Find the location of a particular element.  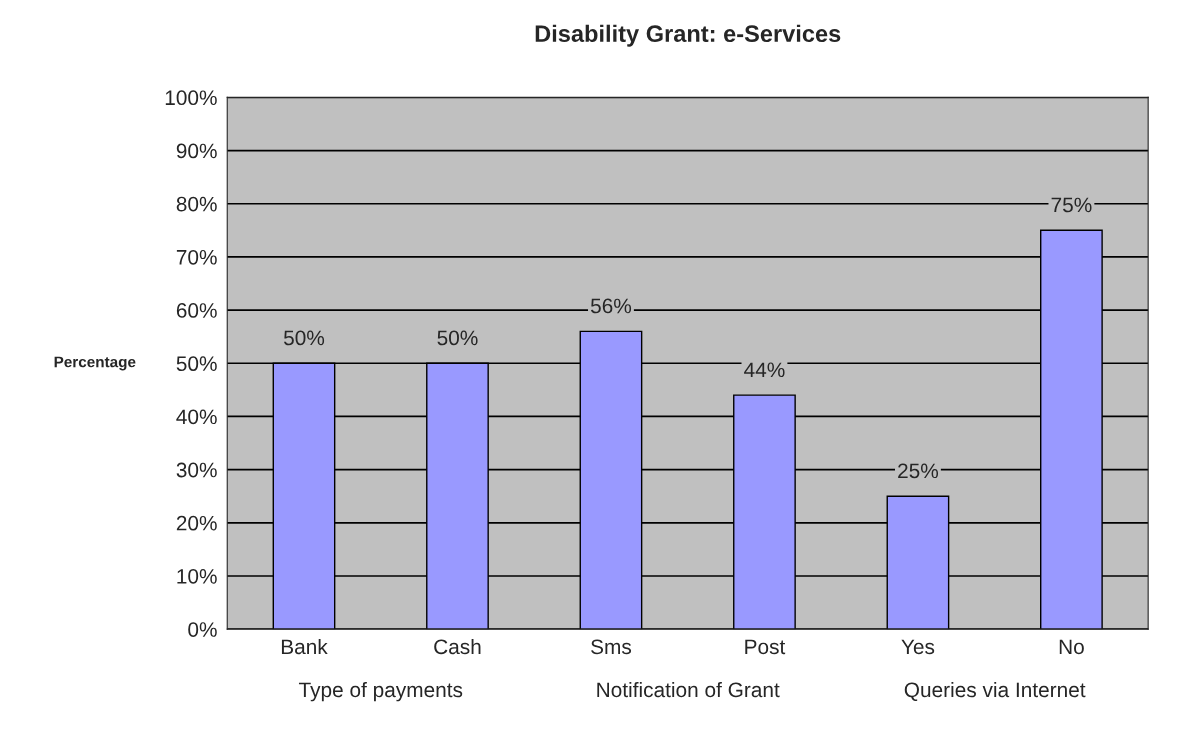

data-label: 44% is located at coordinates (764, 370).